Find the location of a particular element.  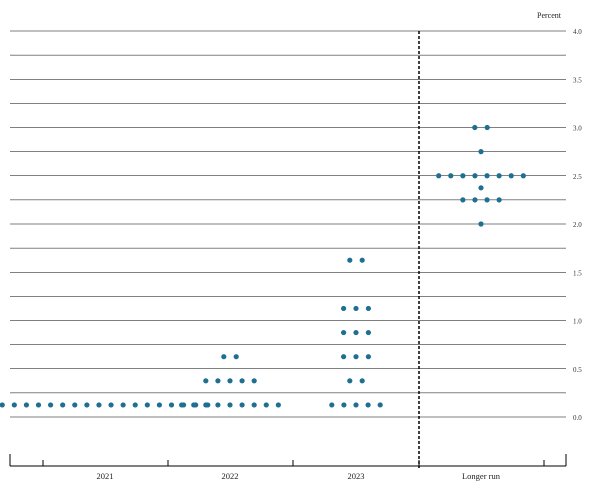

x-tick-label: 2021 is located at coordinates (105, 476).